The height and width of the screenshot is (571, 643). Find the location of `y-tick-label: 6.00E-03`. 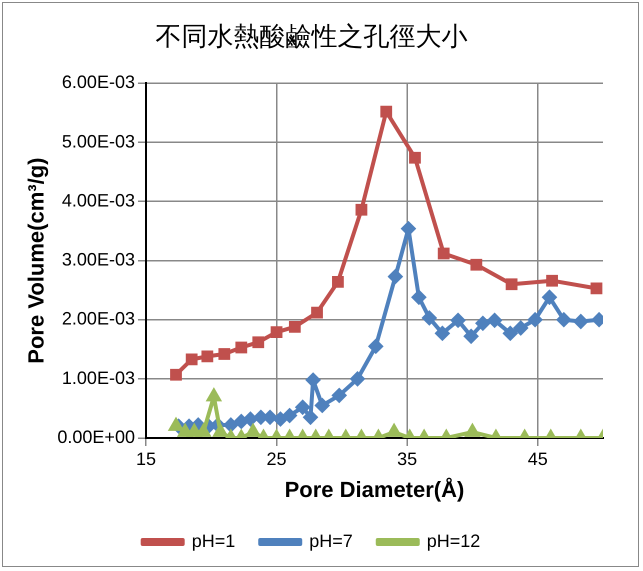

y-tick-label: 6.00E-03 is located at coordinates (98, 82).